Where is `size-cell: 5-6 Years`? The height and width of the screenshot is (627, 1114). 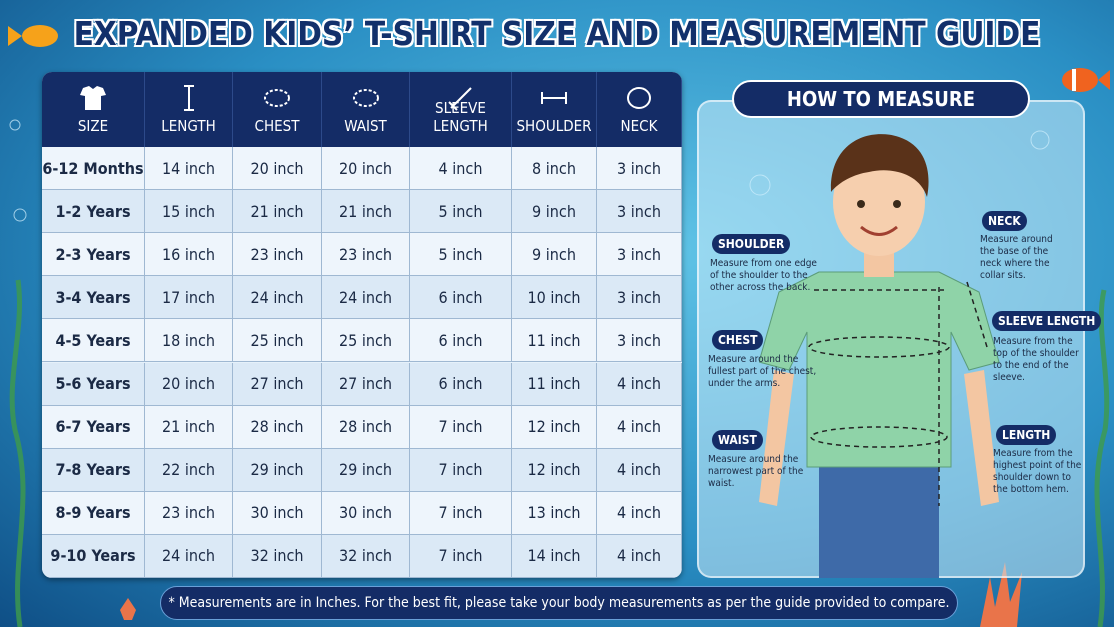 size-cell: 5-6 Years is located at coordinates (93, 384).